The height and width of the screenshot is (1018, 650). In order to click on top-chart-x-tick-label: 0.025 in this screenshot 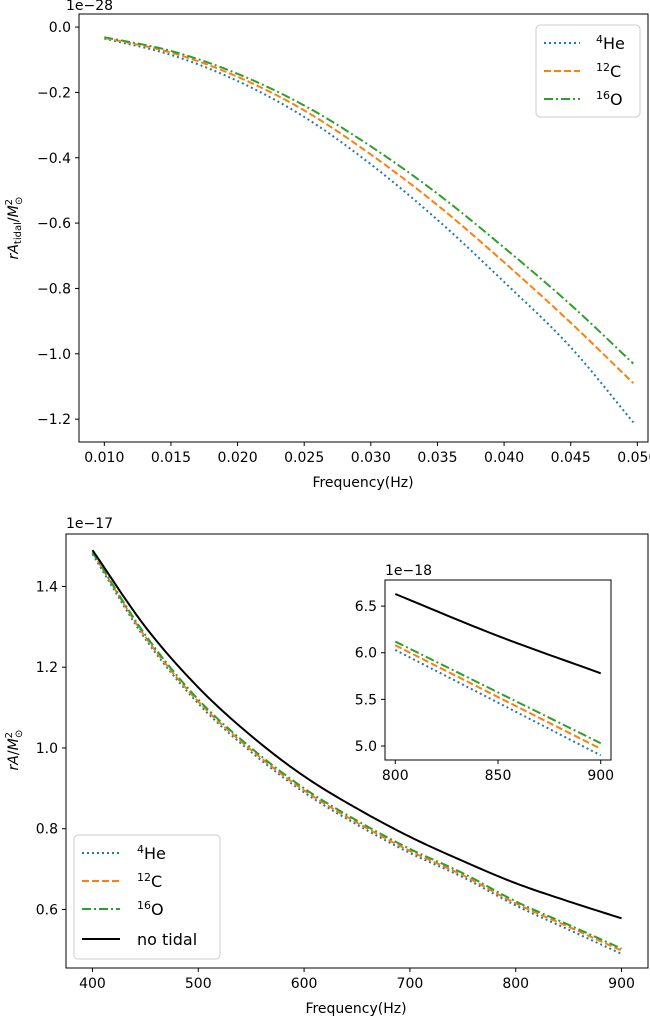, I will do `click(304, 458)`.